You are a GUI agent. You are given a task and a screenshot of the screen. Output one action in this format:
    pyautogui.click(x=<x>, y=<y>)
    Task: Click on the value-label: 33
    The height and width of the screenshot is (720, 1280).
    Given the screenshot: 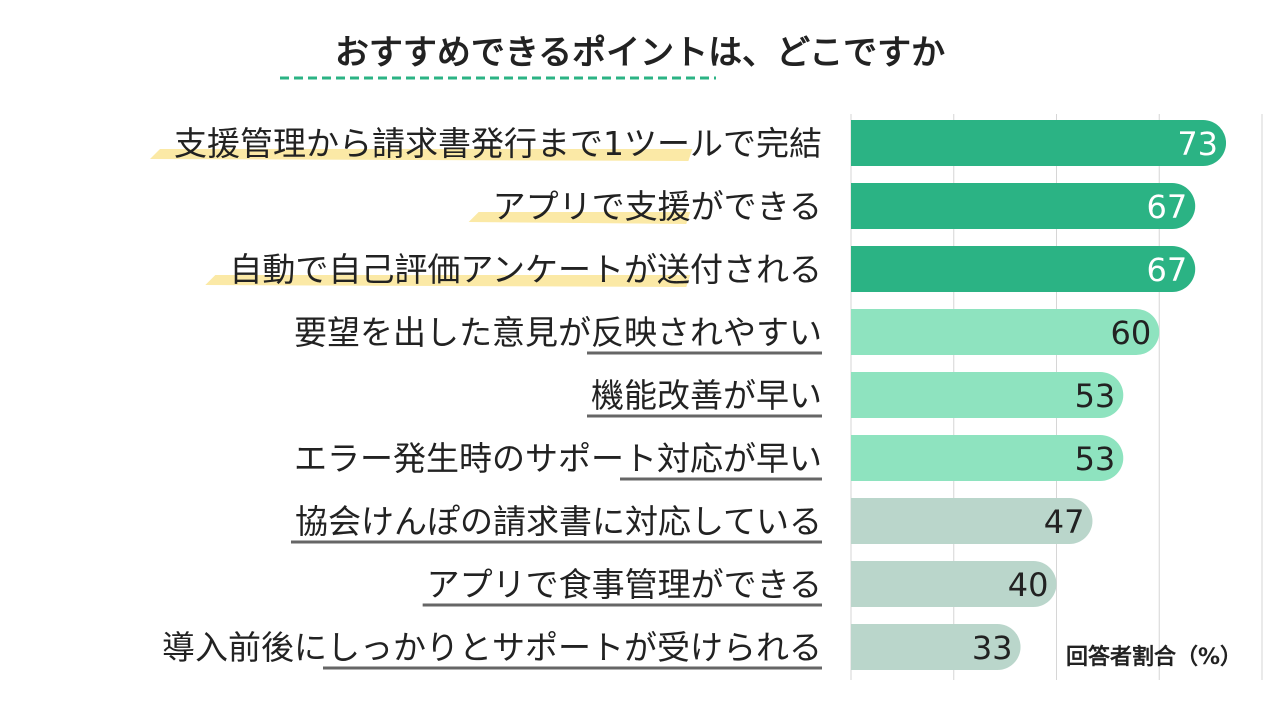 What is the action you would take?
    pyautogui.click(x=992, y=648)
    